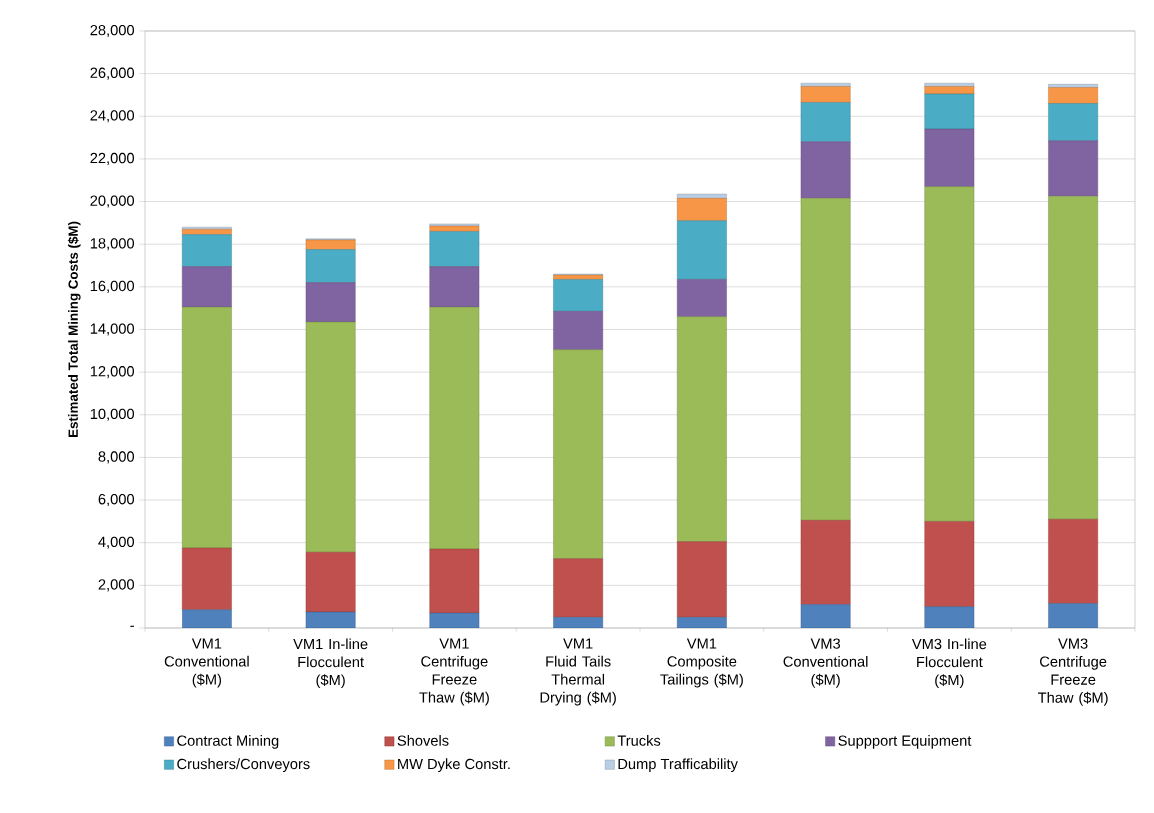  I want to click on y-tick-label: 6,000, so click(116, 500).